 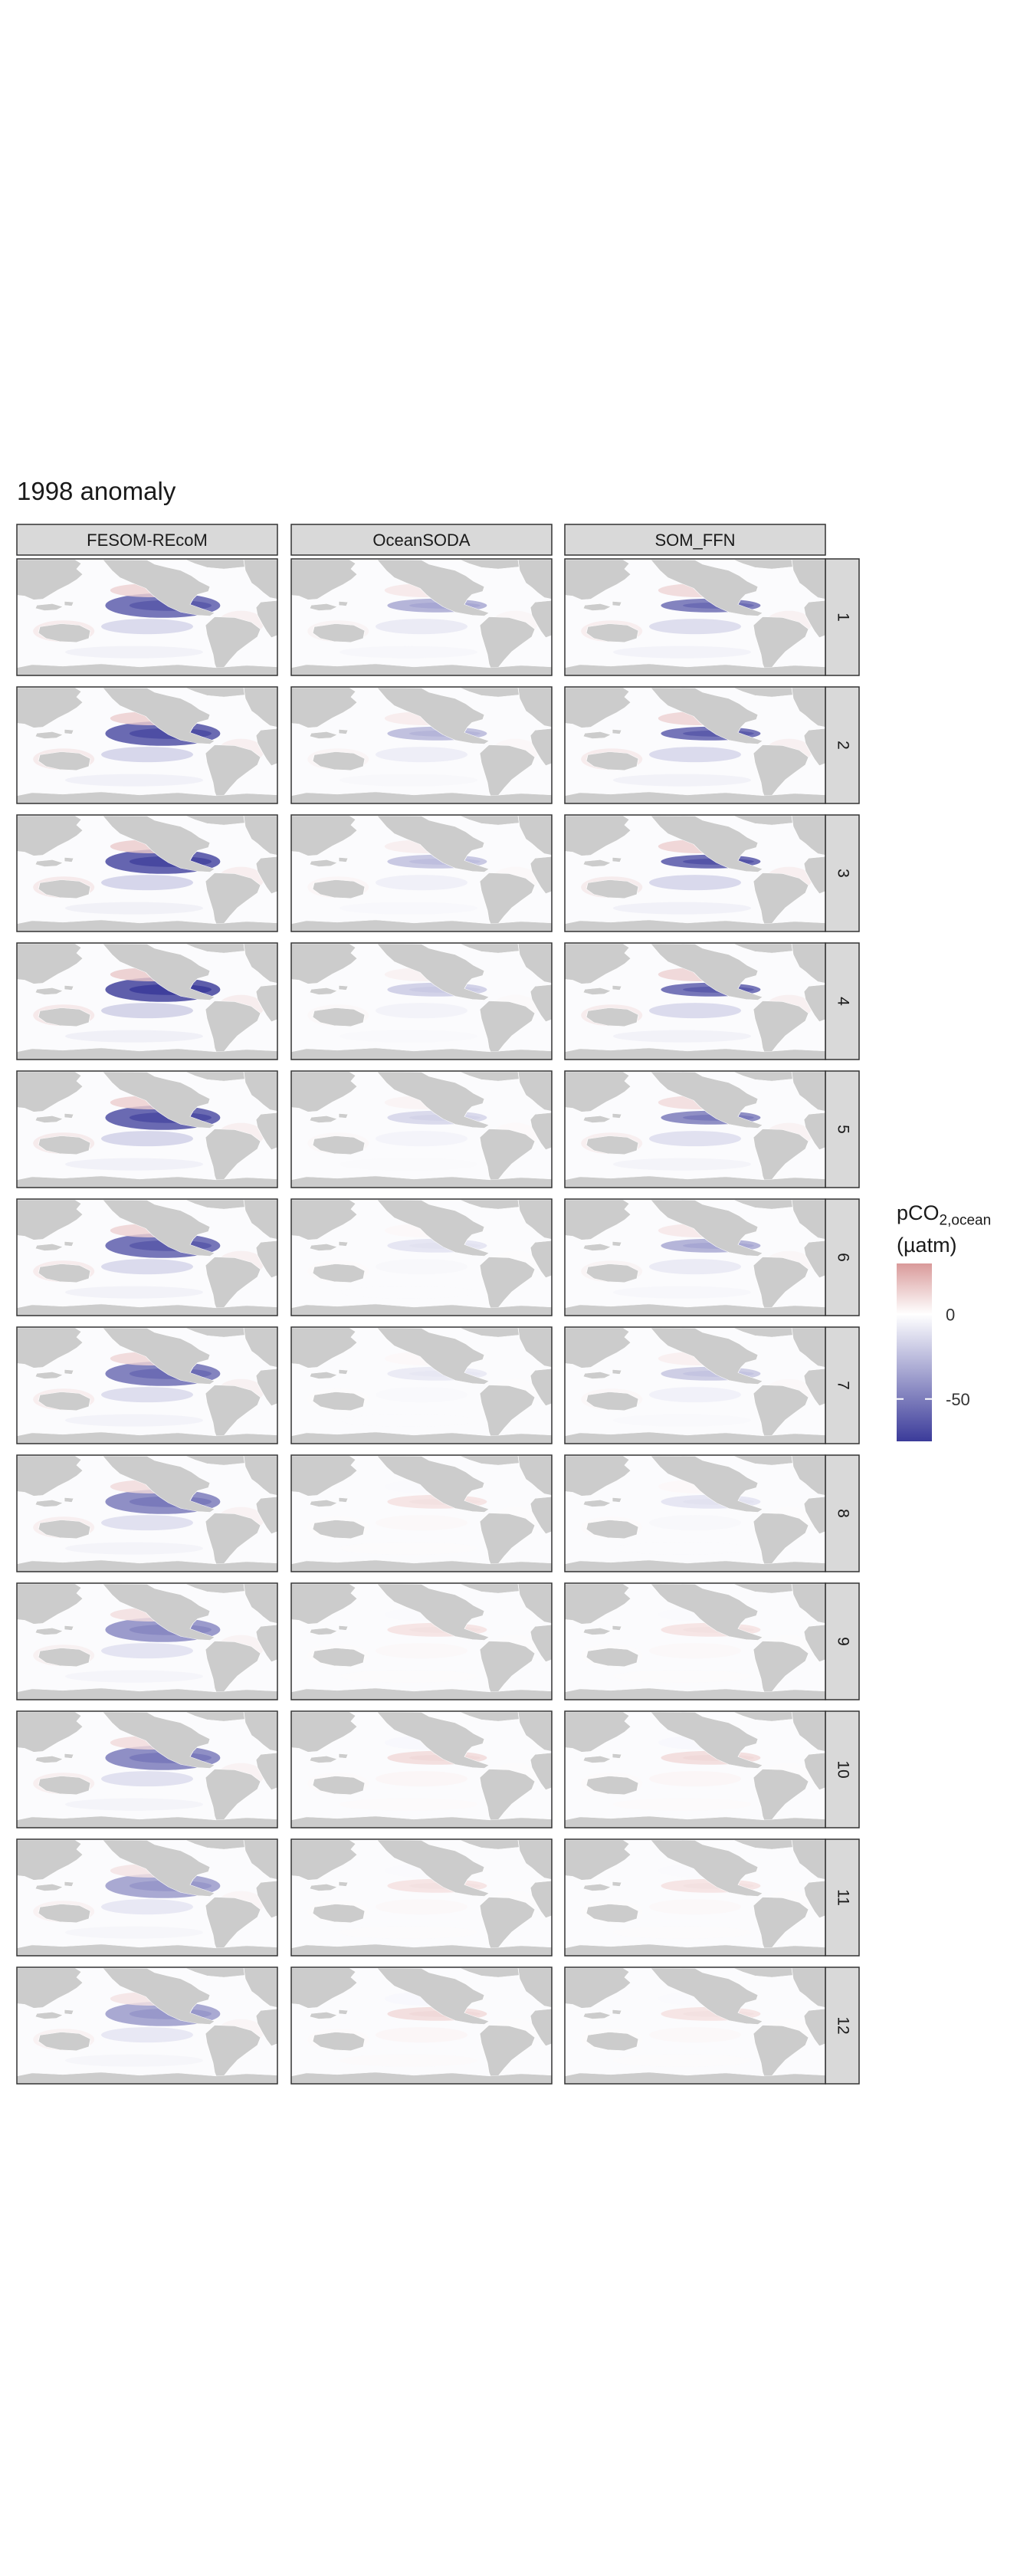 I want to click on row-strip-7: 7, so click(x=843, y=1385).